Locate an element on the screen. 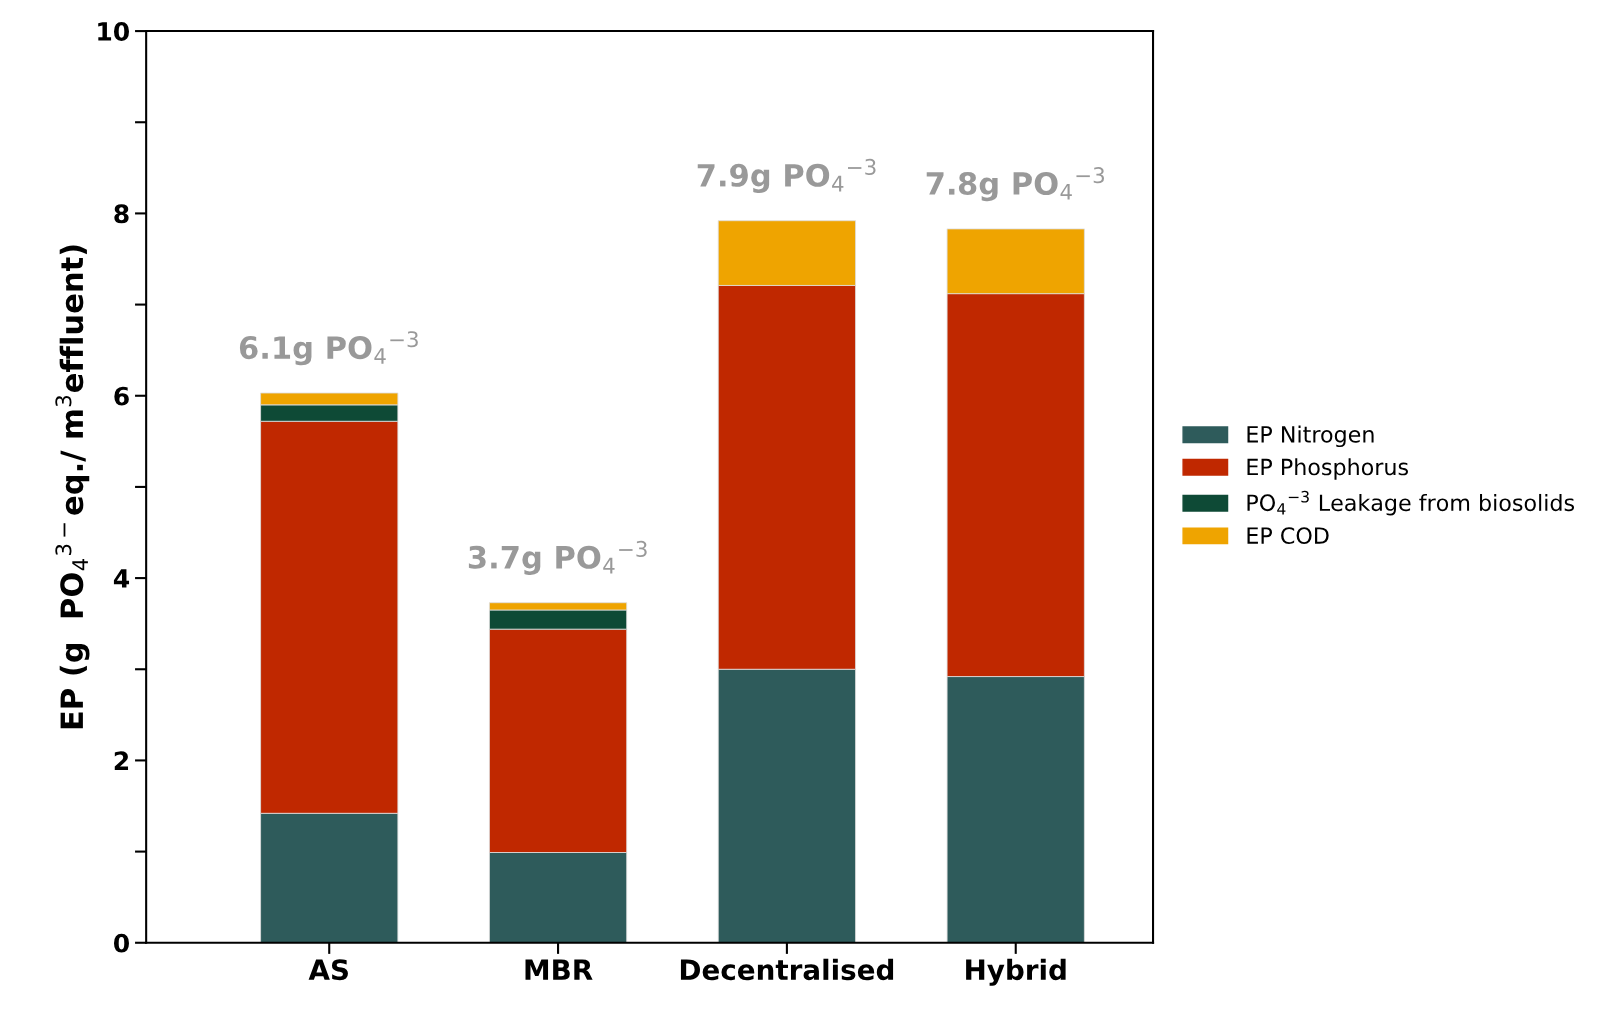 This screenshot has height=1036, width=1624. legend-label: EP COD is located at coordinates (1288, 535).